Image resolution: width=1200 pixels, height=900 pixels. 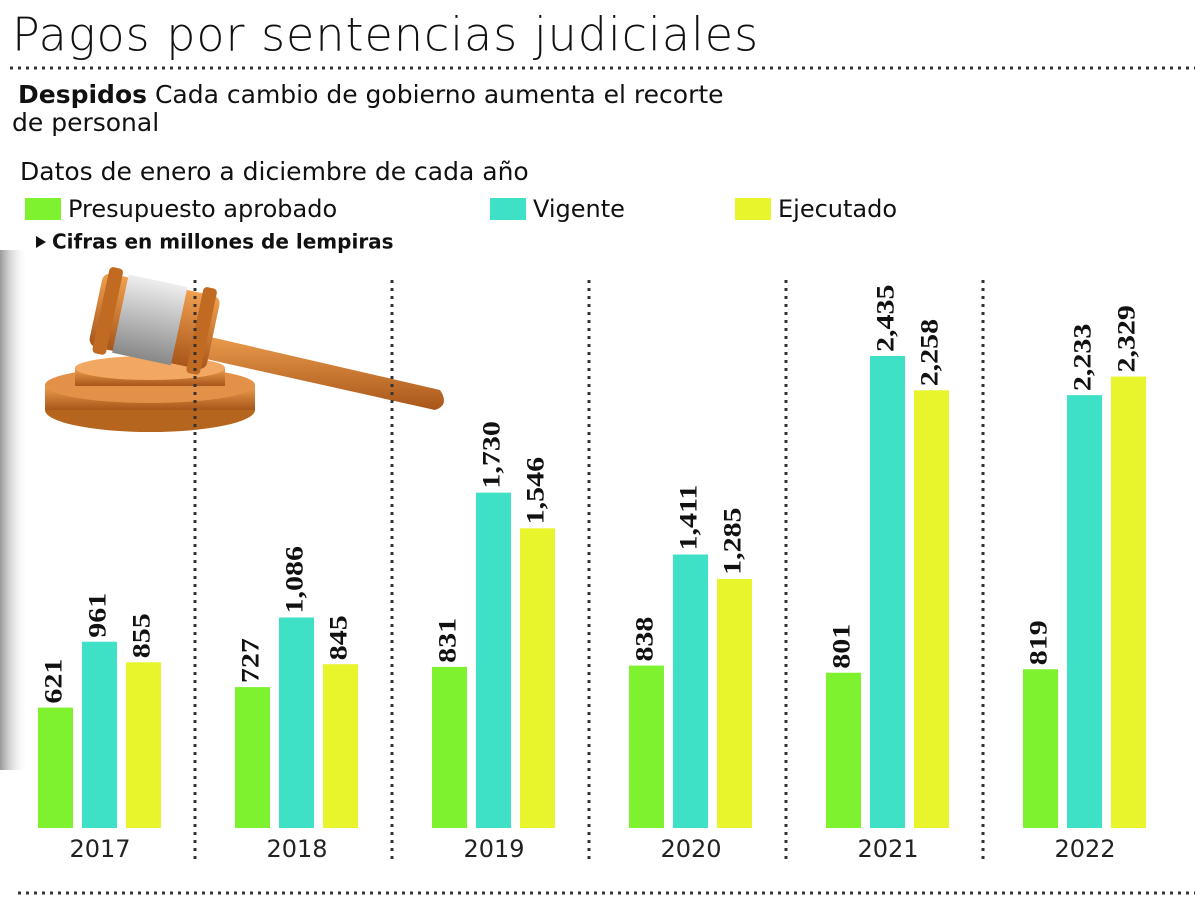 I want to click on value-label: 727, so click(x=250, y=660).